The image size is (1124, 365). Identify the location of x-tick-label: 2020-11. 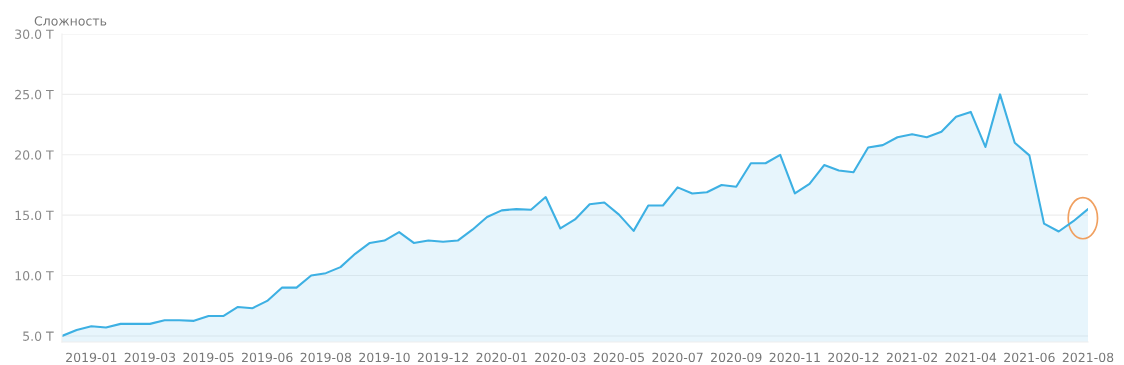
(794, 357).